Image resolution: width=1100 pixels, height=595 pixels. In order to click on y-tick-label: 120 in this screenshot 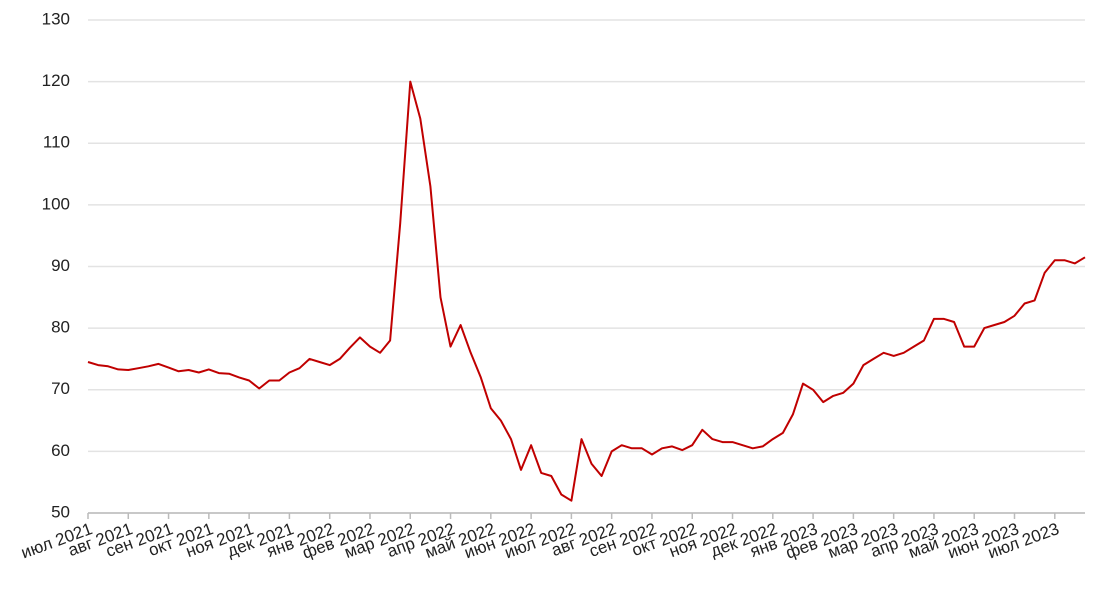, I will do `click(56, 80)`.